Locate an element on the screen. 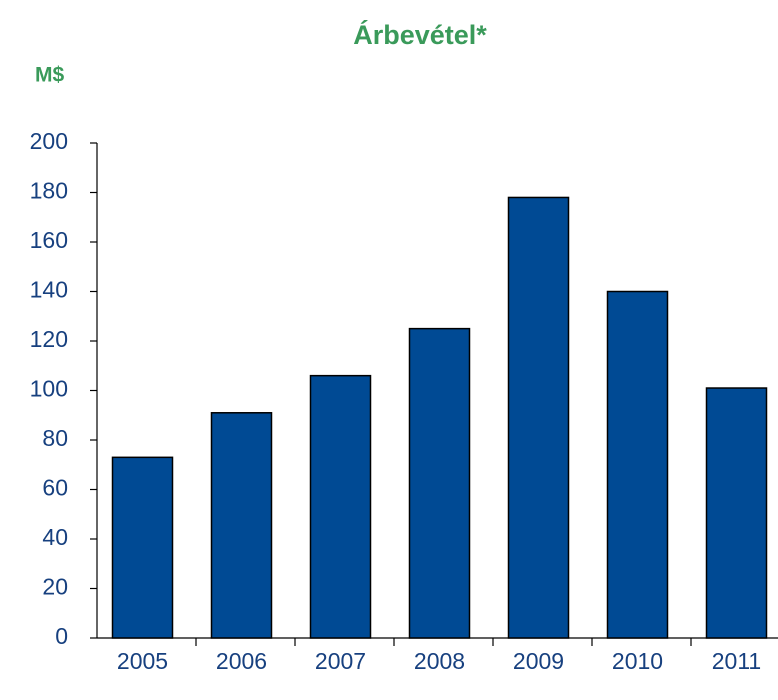 This screenshot has height=700, width=778. chart-title: Árbevétel* is located at coordinates (420, 34).